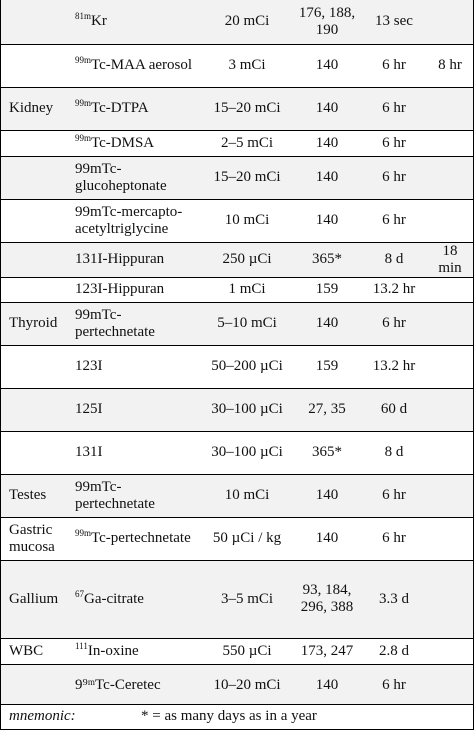  I want to click on agent-cell: 99mTc-DMSA, so click(136, 143).